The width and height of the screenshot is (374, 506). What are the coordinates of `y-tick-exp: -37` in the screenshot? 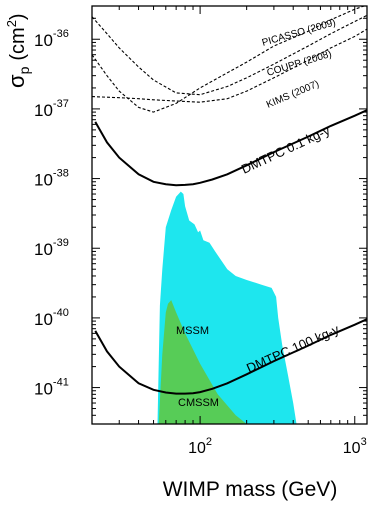 It's located at (61, 104).